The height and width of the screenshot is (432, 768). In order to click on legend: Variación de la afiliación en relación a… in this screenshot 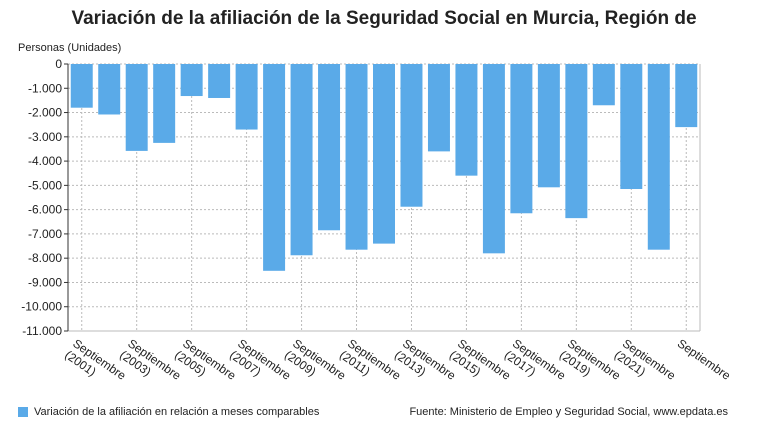, I will do `click(168, 412)`.